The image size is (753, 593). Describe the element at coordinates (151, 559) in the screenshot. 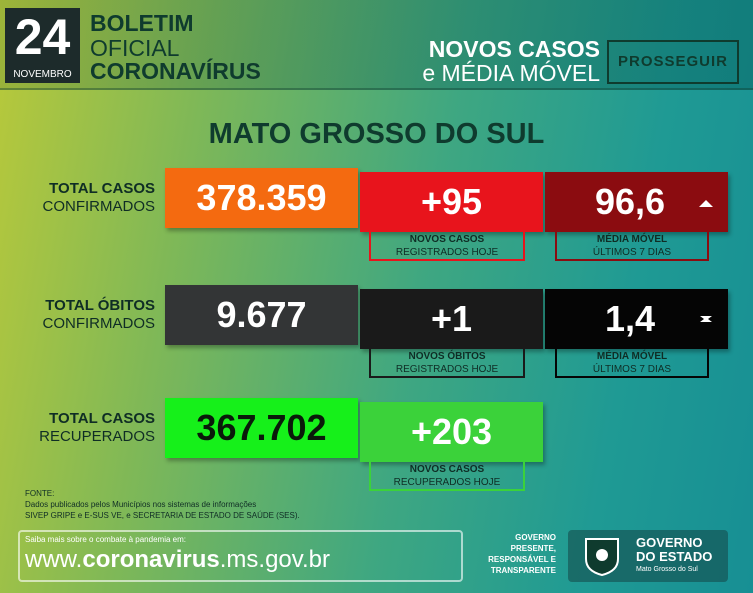

I see `url-part: coronavirus` at that location.